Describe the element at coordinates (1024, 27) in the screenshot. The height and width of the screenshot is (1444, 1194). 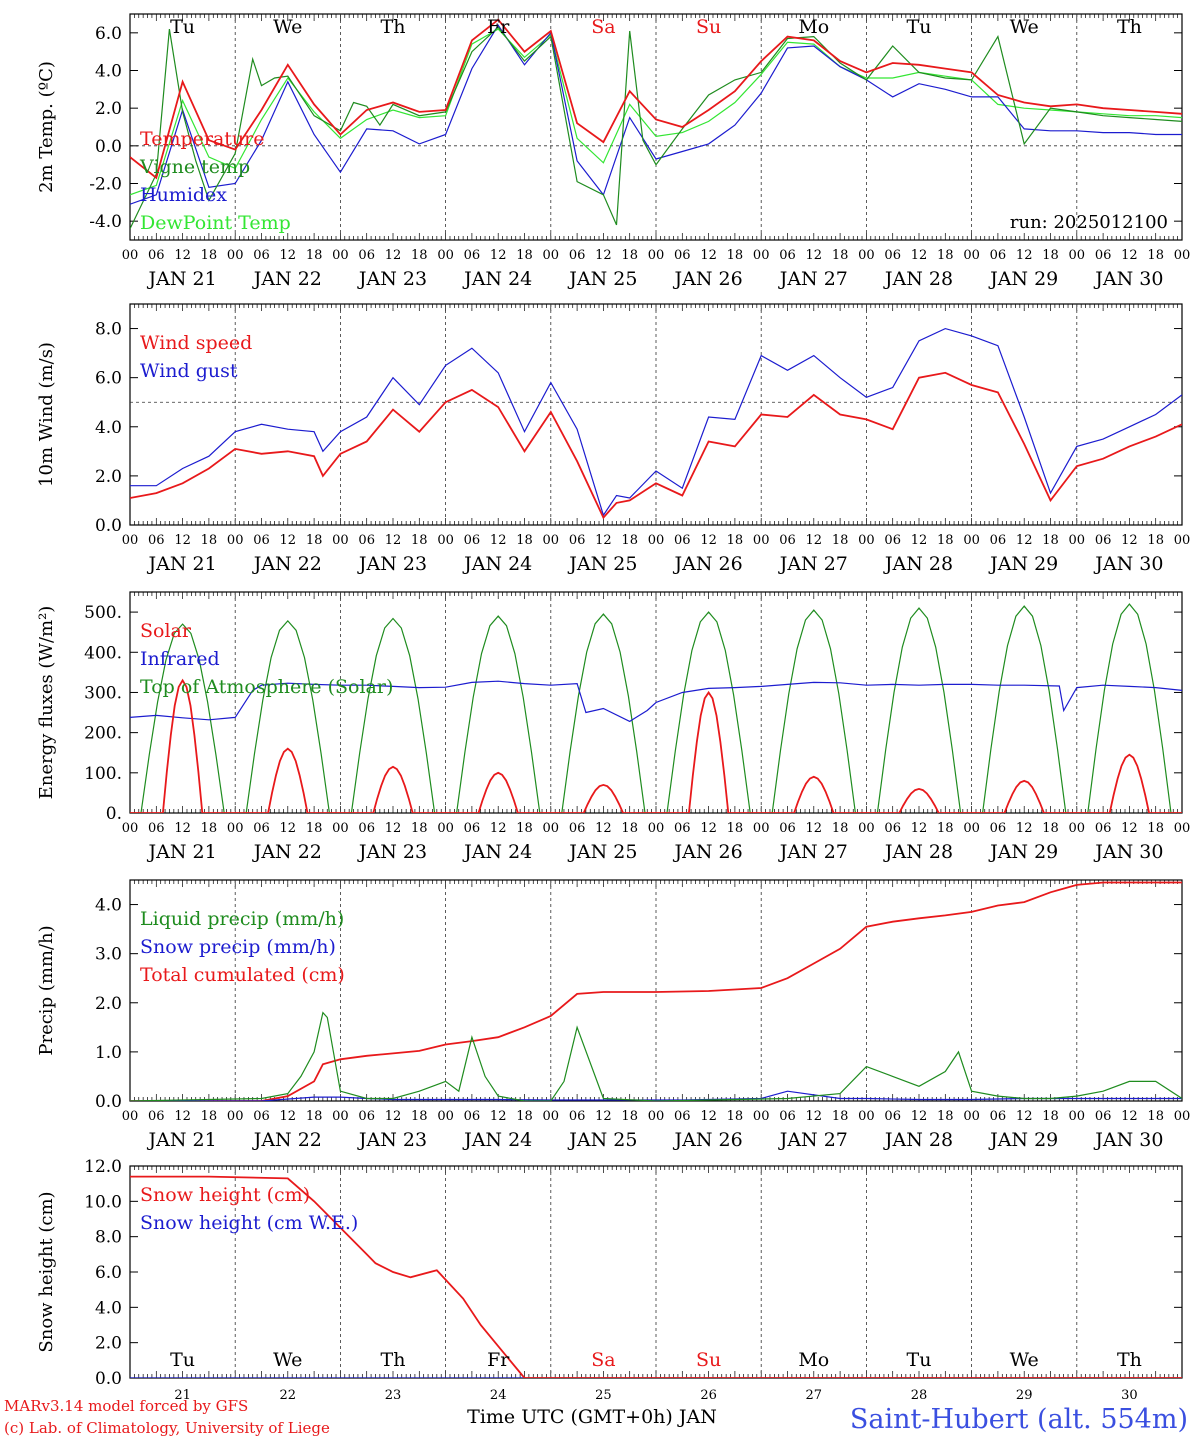
I see `weekday-label: We` at that location.